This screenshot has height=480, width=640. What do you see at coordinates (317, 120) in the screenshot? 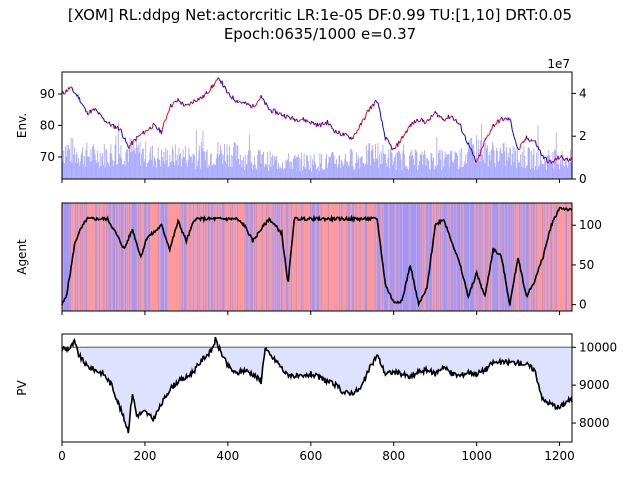
I see `price-line` at bounding box center [317, 120].